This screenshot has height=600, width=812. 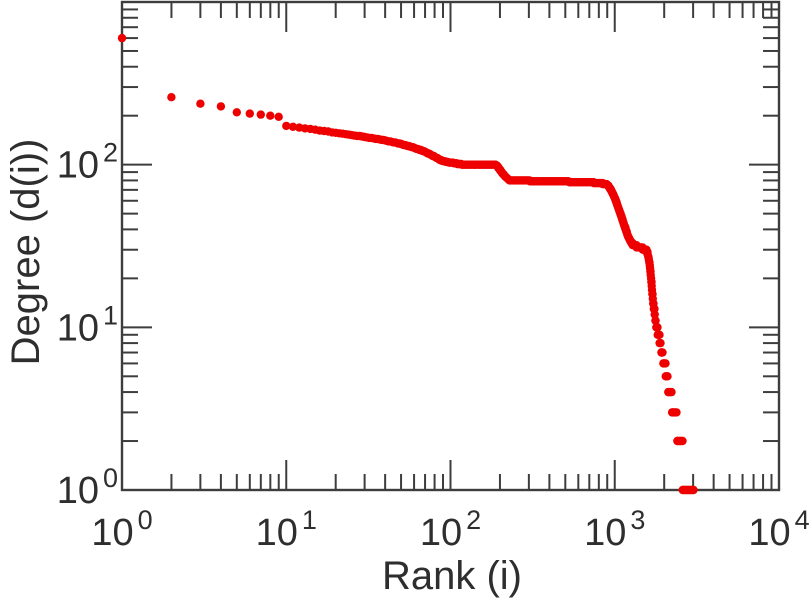 What do you see at coordinates (121, 529) in the screenshot?
I see `x-tick-label: 10 0` at bounding box center [121, 529].